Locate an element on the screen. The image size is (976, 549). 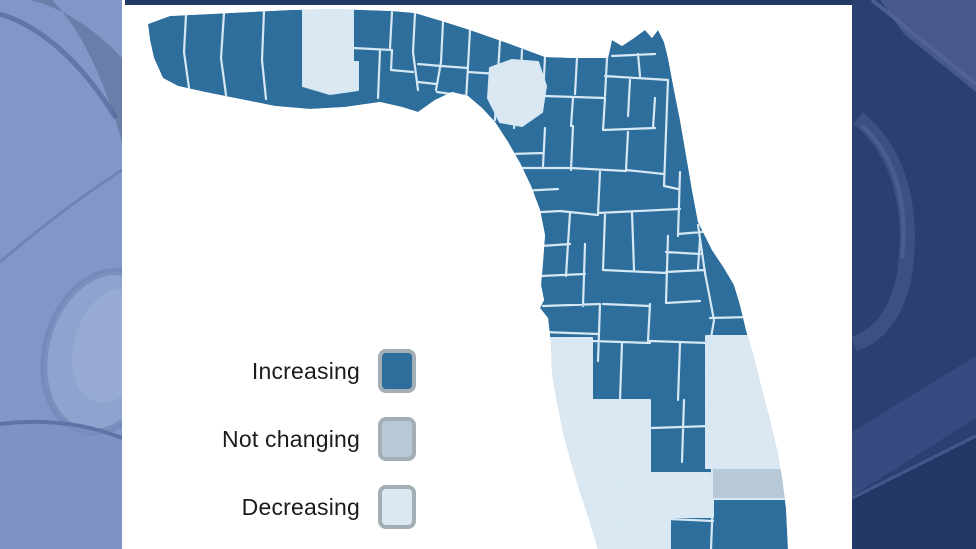
legend-row-increasing: Increasing is located at coordinates (285, 371).